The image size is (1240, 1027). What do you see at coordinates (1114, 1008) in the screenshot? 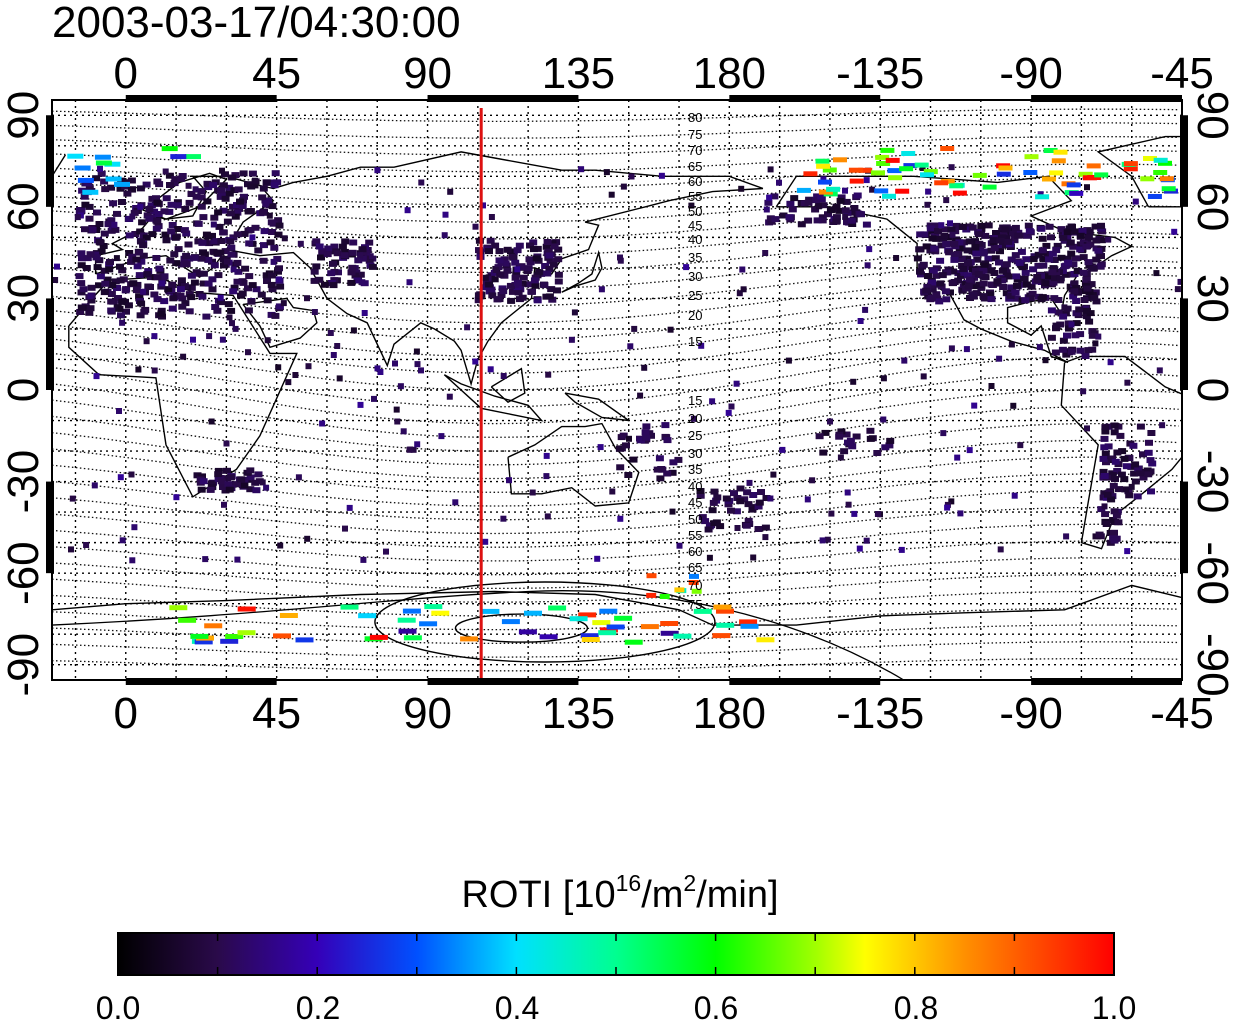
I see `colorbar-tick-label: 1.0` at bounding box center [1114, 1008].